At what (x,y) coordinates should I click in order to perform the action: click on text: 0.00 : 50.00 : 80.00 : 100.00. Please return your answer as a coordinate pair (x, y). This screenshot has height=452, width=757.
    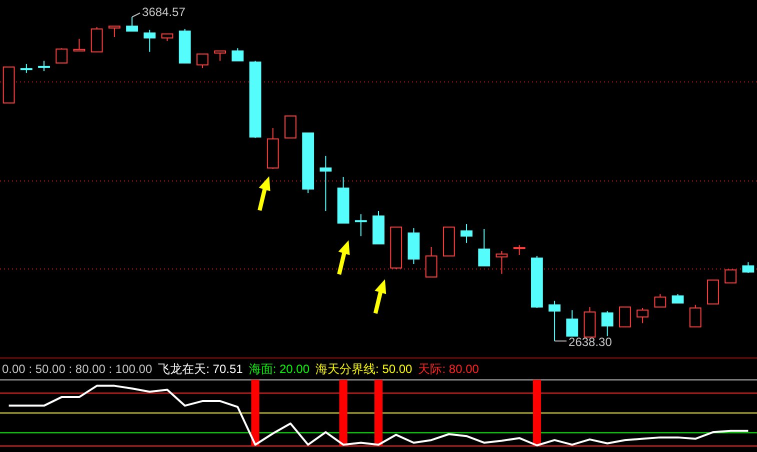
    Looking at the image, I should click on (77, 369).